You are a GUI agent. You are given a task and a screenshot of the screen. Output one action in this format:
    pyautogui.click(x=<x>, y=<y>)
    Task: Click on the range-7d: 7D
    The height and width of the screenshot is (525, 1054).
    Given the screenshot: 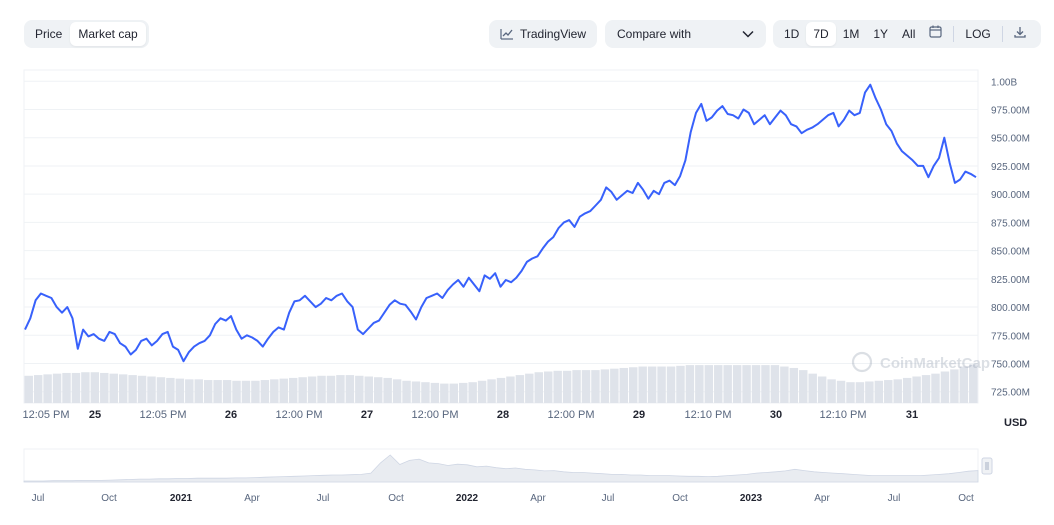 What is the action you would take?
    pyautogui.click(x=821, y=34)
    